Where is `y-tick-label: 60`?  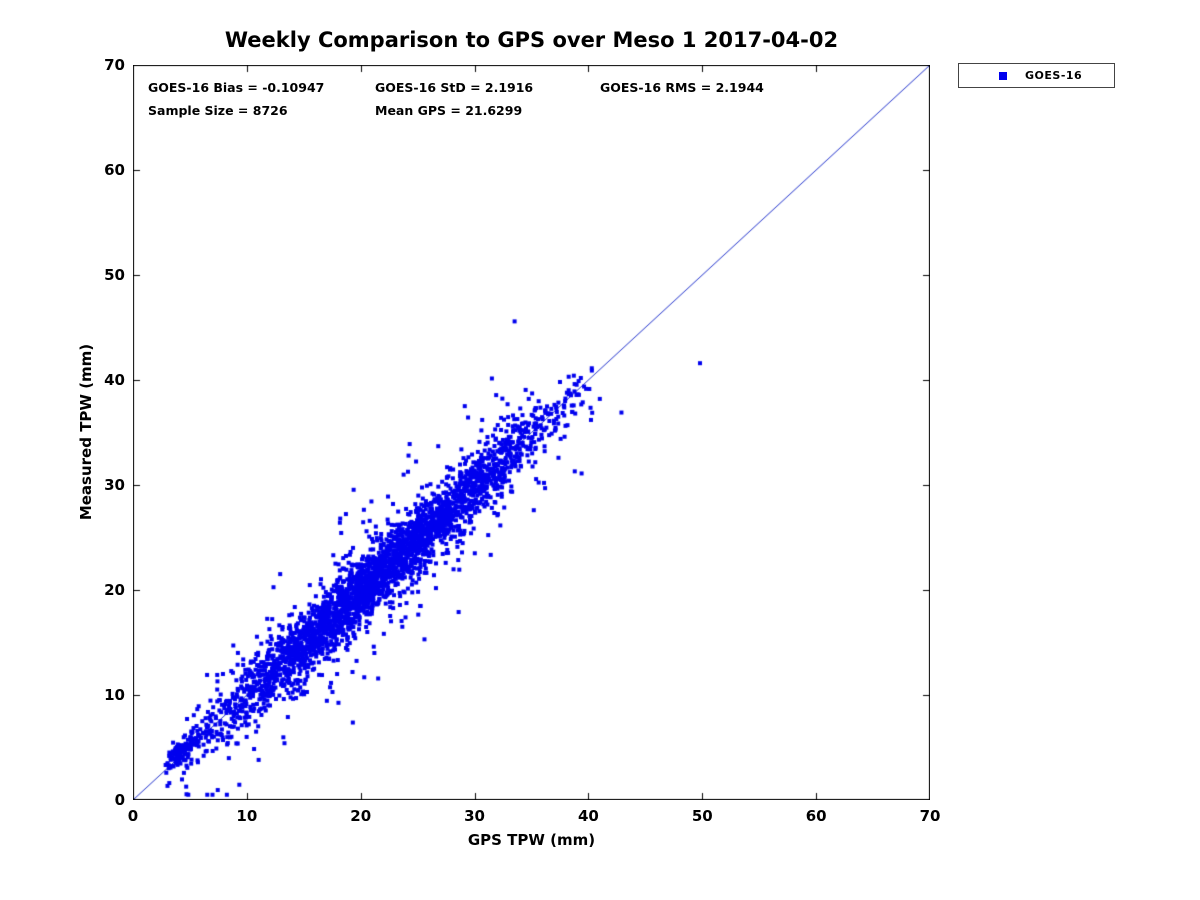
y-tick-label: 60 is located at coordinates (114, 170).